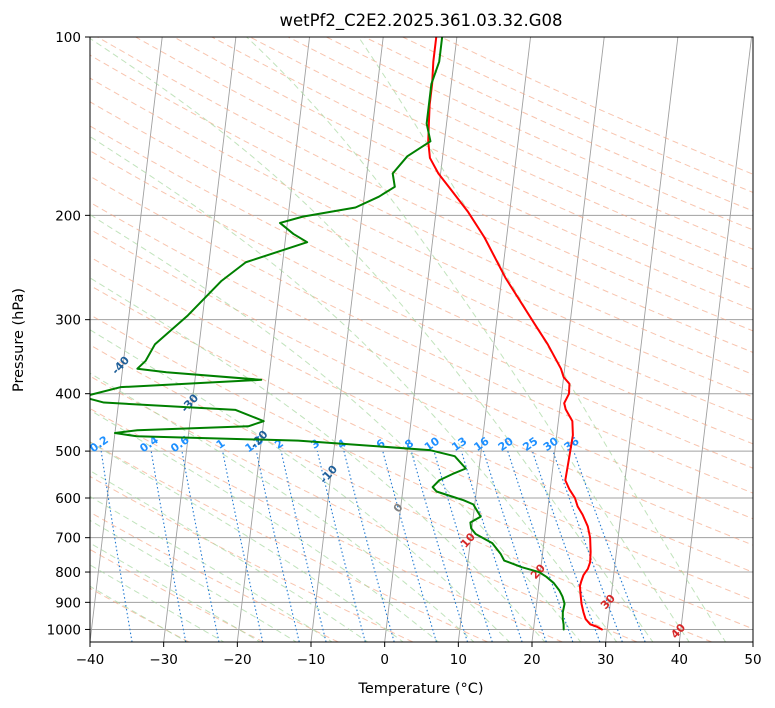 The height and width of the screenshot is (708, 775). I want to click on x-tick-label: 30, so click(605, 660).